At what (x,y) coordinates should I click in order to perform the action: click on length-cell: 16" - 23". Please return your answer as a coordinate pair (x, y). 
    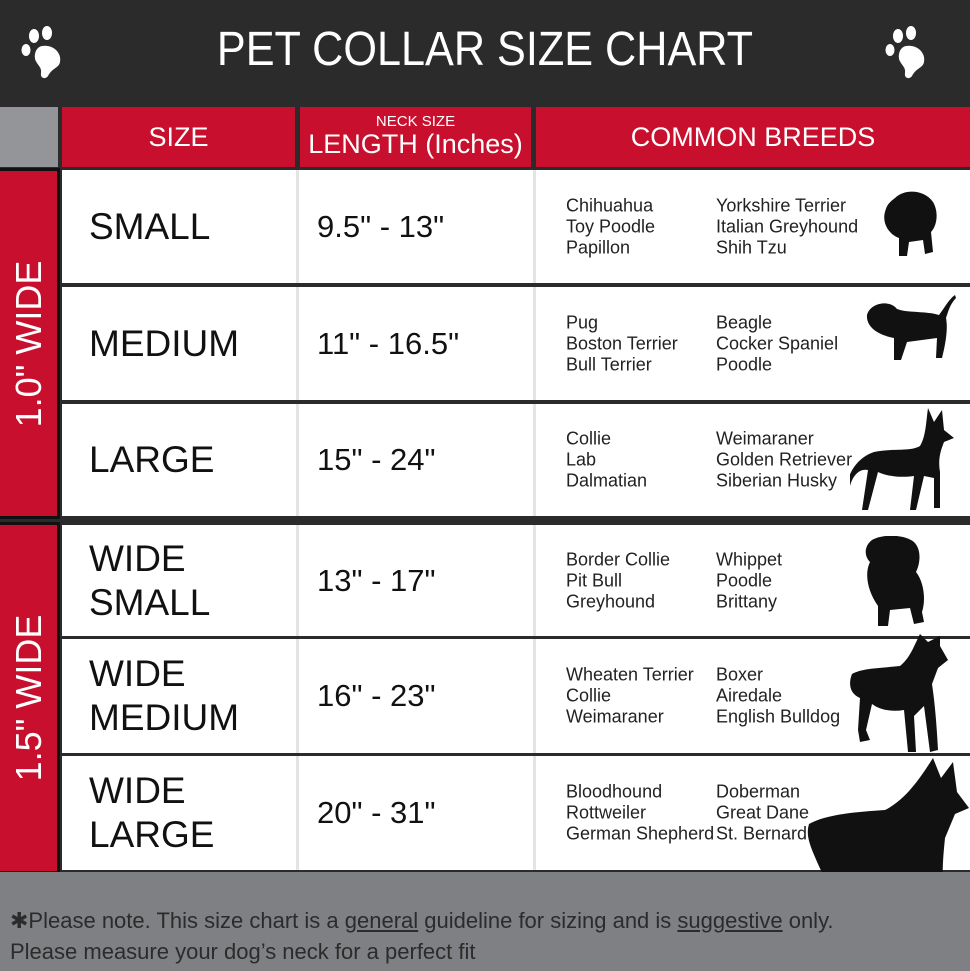
    Looking at the image, I should click on (376, 695).